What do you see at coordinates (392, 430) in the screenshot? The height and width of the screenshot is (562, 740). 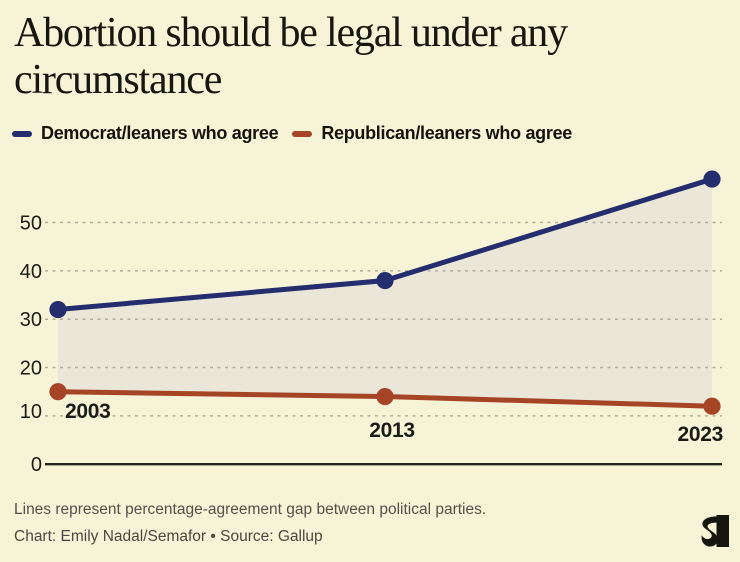 I see `year-label-2013: 2013` at bounding box center [392, 430].